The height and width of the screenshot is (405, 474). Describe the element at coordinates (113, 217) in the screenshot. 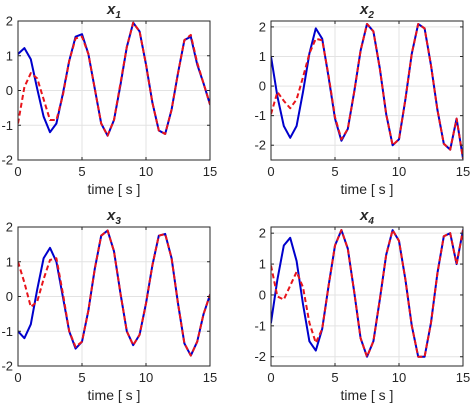

I see `chart-title: x3` at that location.